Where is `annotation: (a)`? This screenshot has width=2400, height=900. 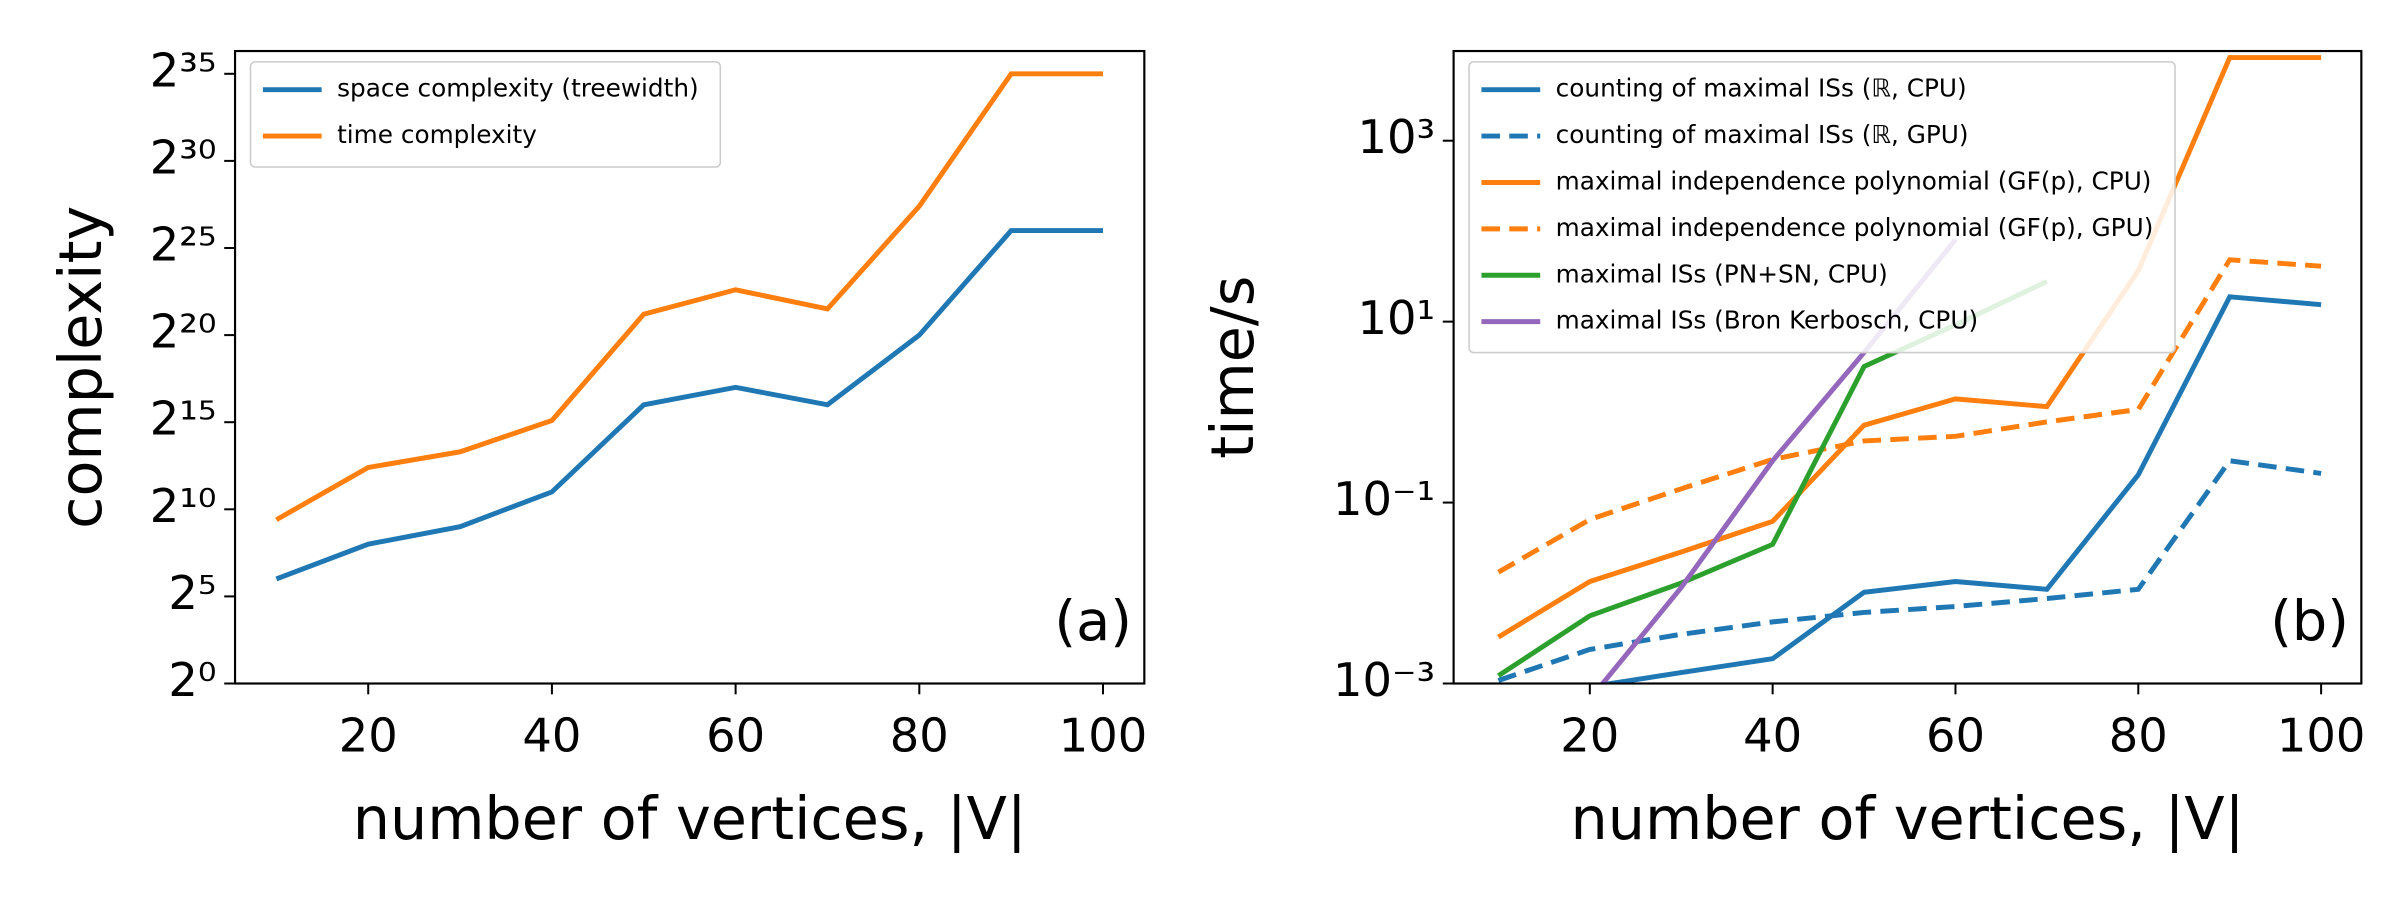
annotation: (a) is located at coordinates (1093, 621).